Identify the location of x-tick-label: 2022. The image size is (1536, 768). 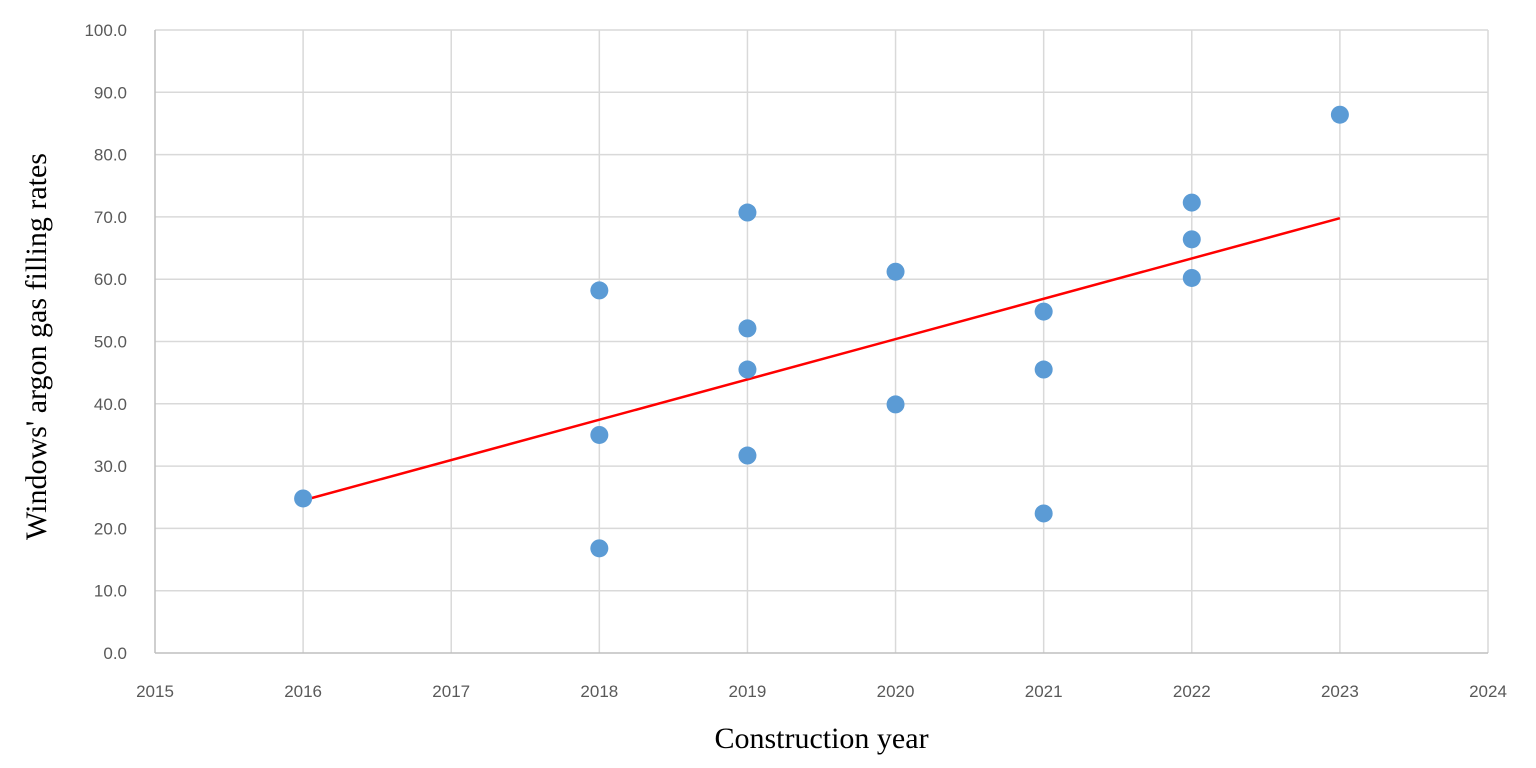
(1192, 691).